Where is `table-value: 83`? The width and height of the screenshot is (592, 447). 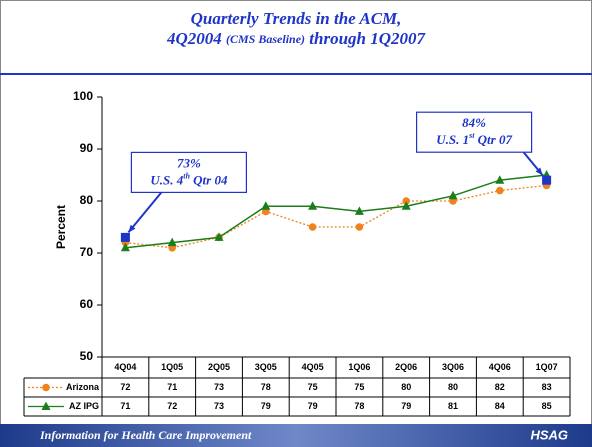
table-value: 83 is located at coordinates (547, 387).